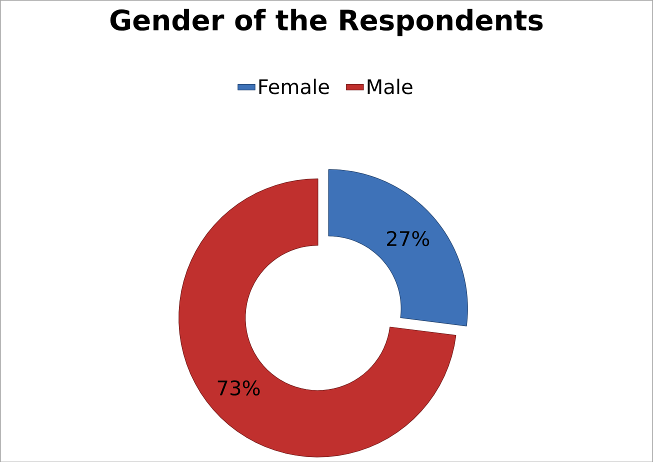 This screenshot has height=462, width=653. What do you see at coordinates (390, 86) in the screenshot?
I see `legend-label: Male` at bounding box center [390, 86].